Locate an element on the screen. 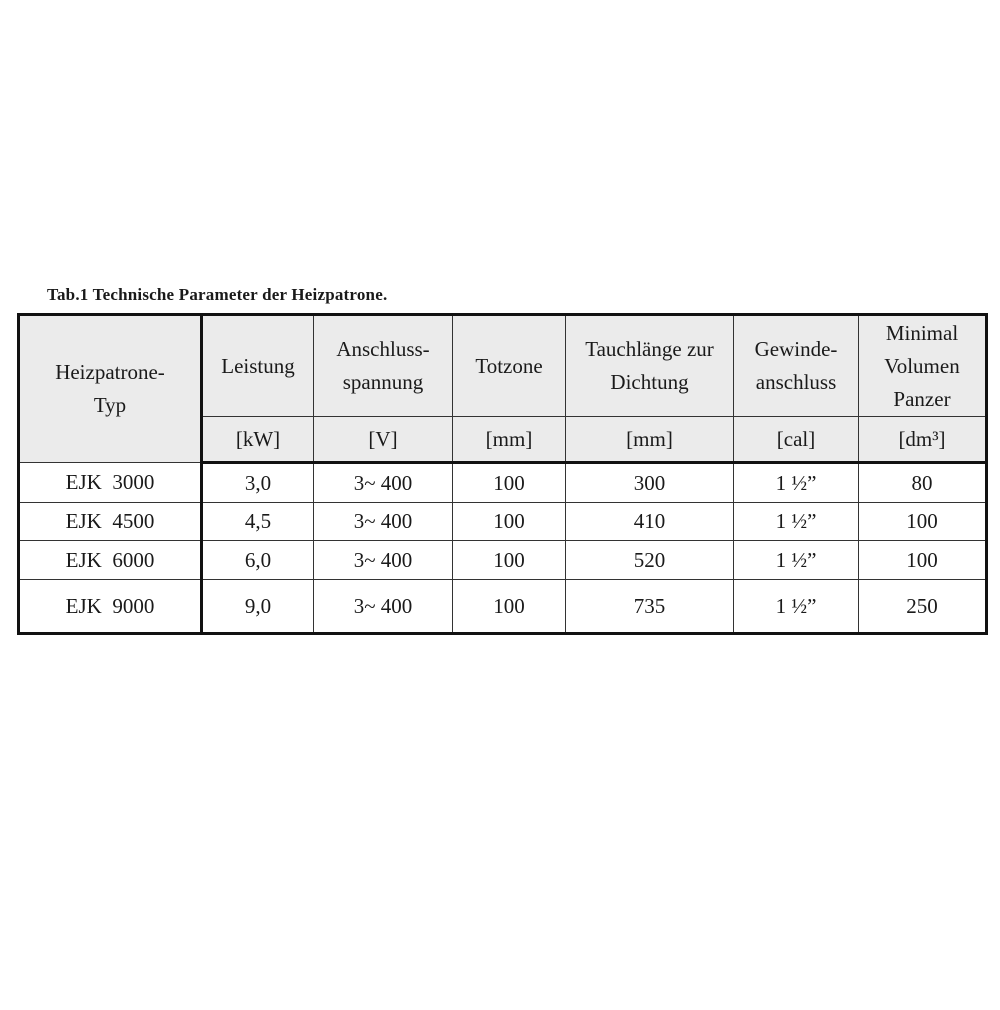 Image resolution: width=1000 pixels, height=1010 pixels. cell-immersion-length: 300 is located at coordinates (649, 482).